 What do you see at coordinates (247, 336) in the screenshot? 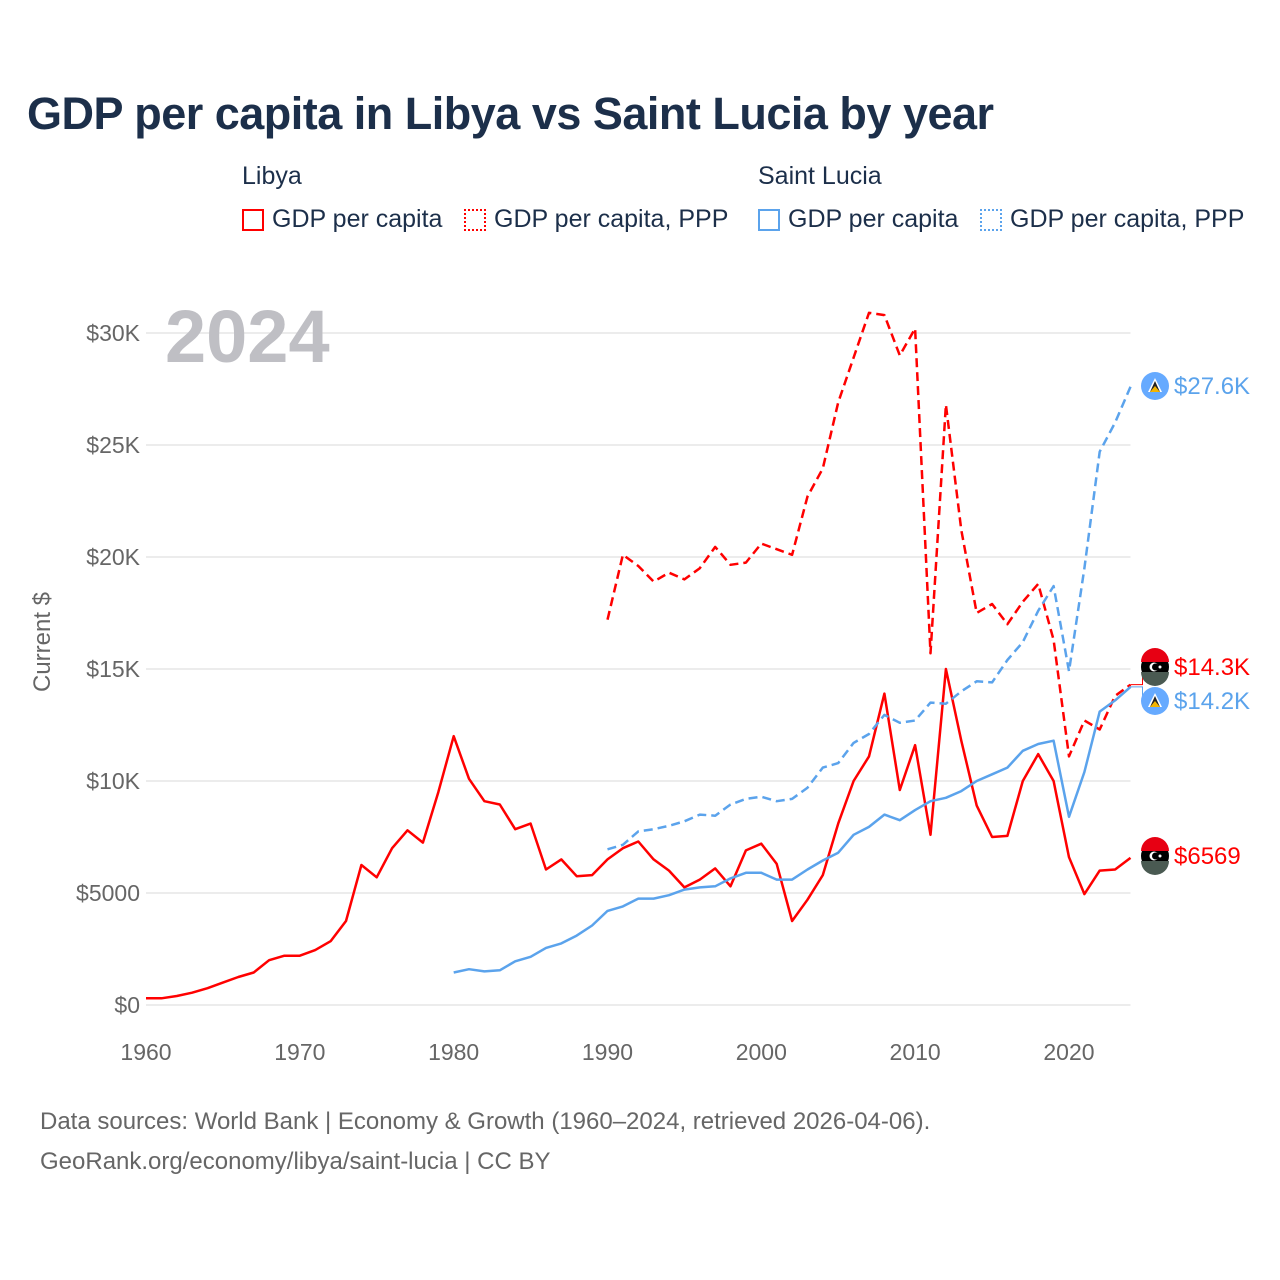
I see `year-watermark: 2024` at bounding box center [247, 336].